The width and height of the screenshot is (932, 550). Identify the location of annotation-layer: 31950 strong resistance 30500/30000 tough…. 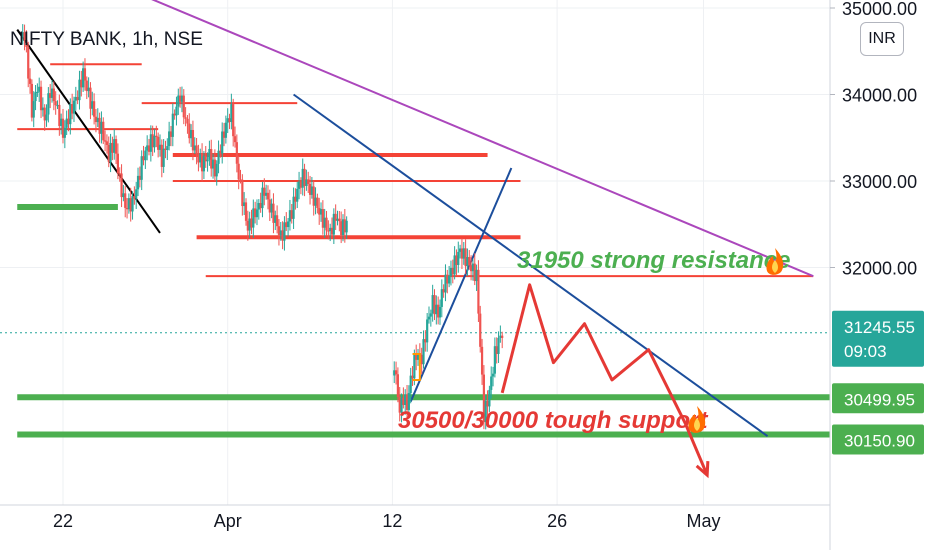
(594, 340).